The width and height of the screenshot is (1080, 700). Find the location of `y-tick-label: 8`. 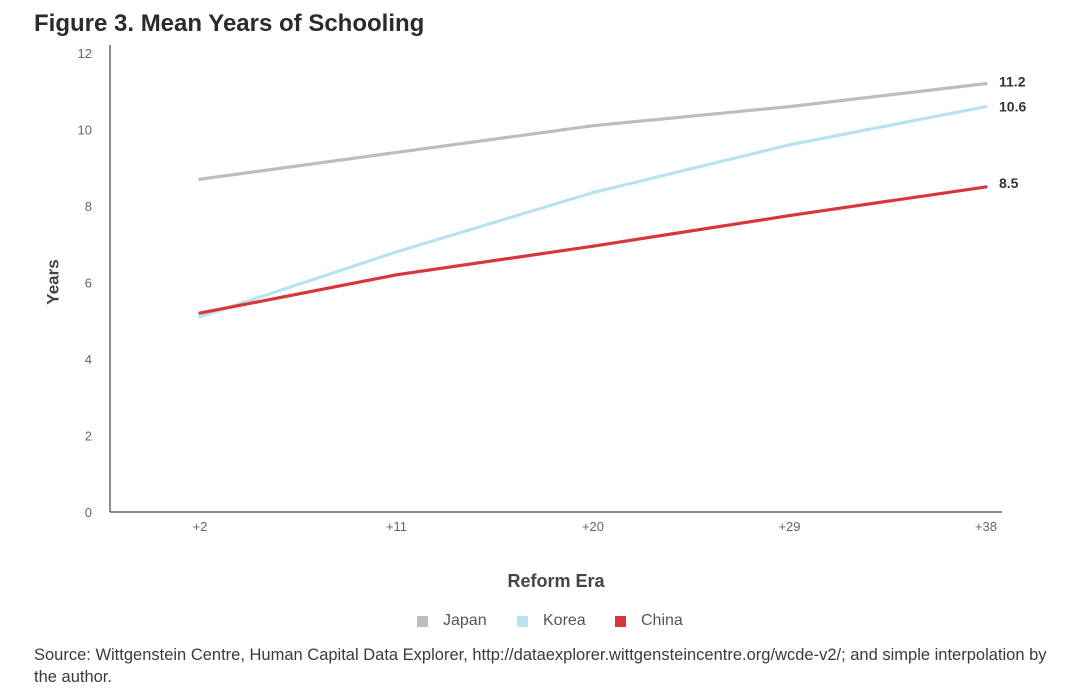

y-tick-label: 8 is located at coordinates (88, 206).